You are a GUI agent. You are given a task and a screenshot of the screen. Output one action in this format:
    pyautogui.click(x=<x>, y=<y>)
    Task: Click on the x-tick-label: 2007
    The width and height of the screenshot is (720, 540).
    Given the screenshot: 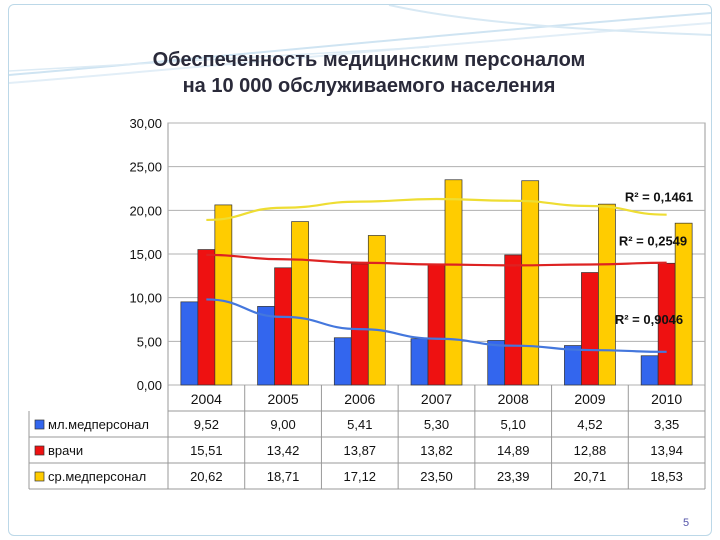 What is the action you would take?
    pyautogui.click(x=436, y=399)
    